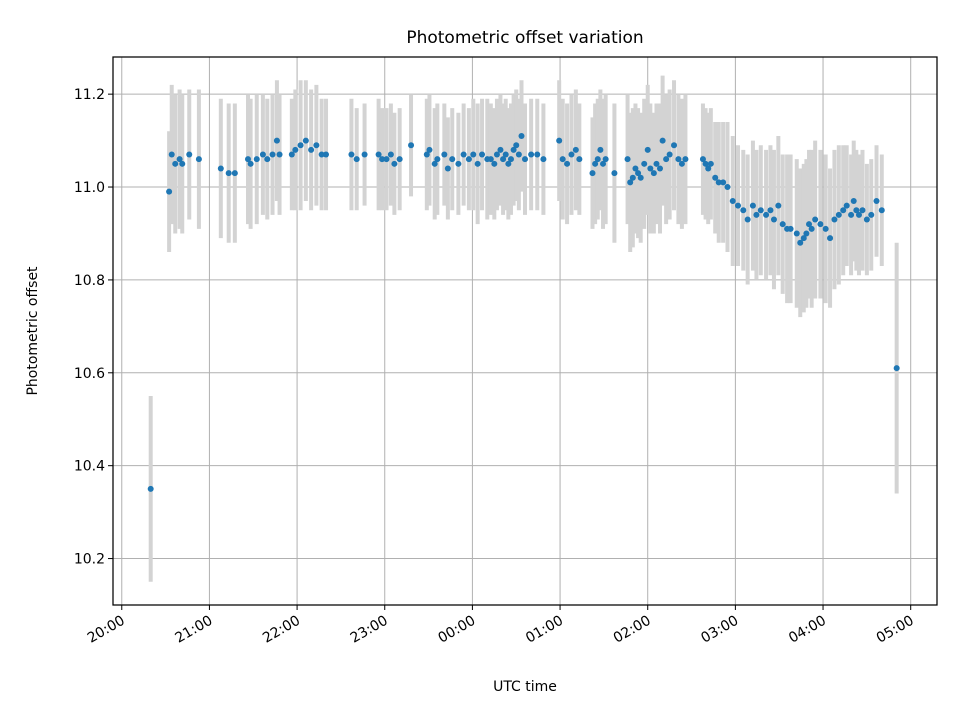 This screenshot has height=720, width=960. What do you see at coordinates (33, 331) in the screenshot?
I see `y-axis-label: Photometric offset` at bounding box center [33, 331].